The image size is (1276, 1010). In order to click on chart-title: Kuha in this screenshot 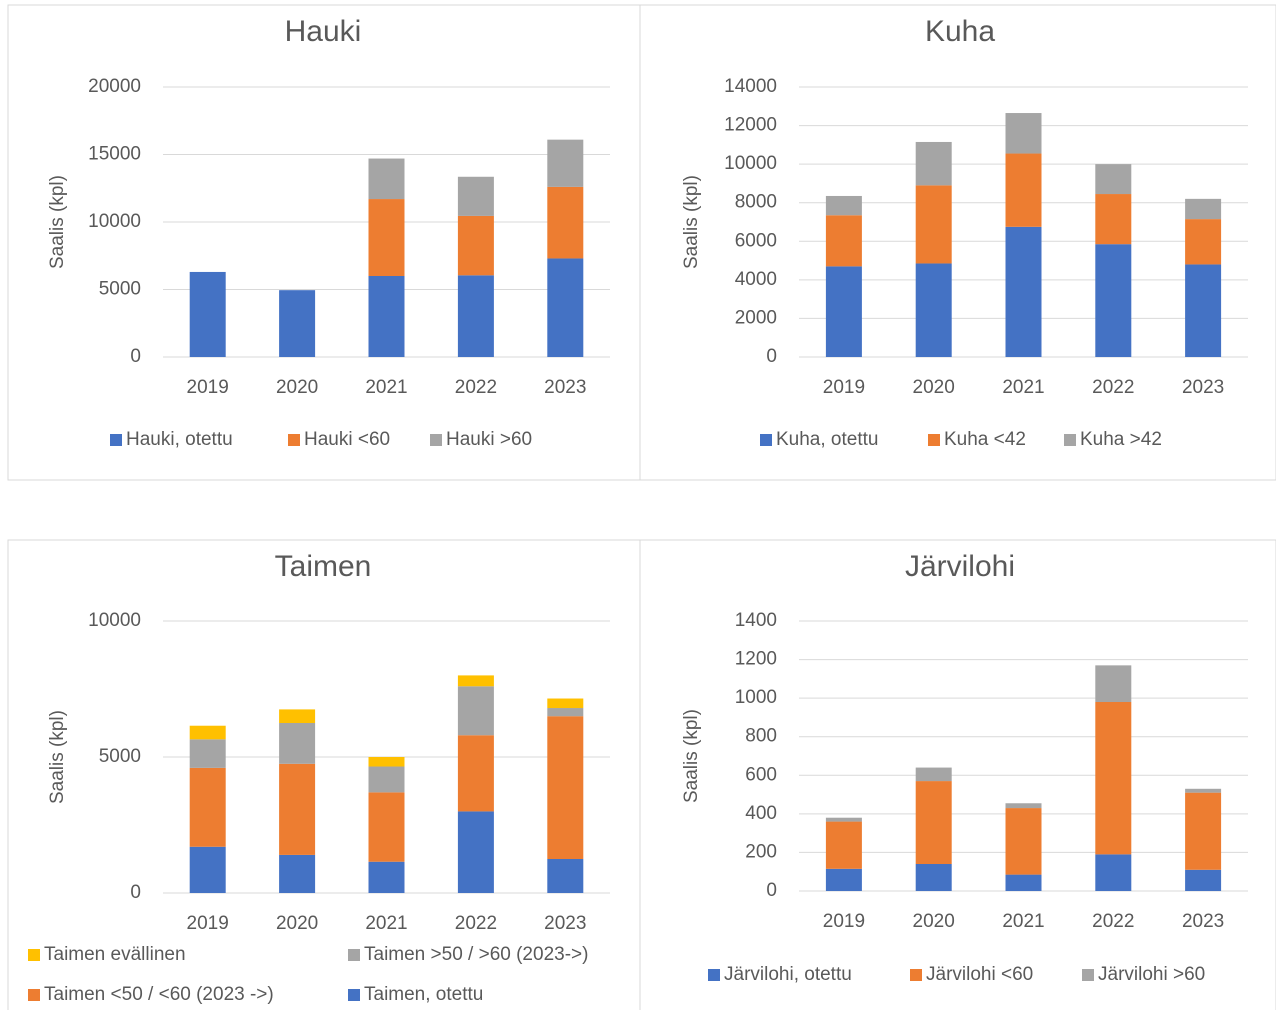, I will do `click(960, 31)`.